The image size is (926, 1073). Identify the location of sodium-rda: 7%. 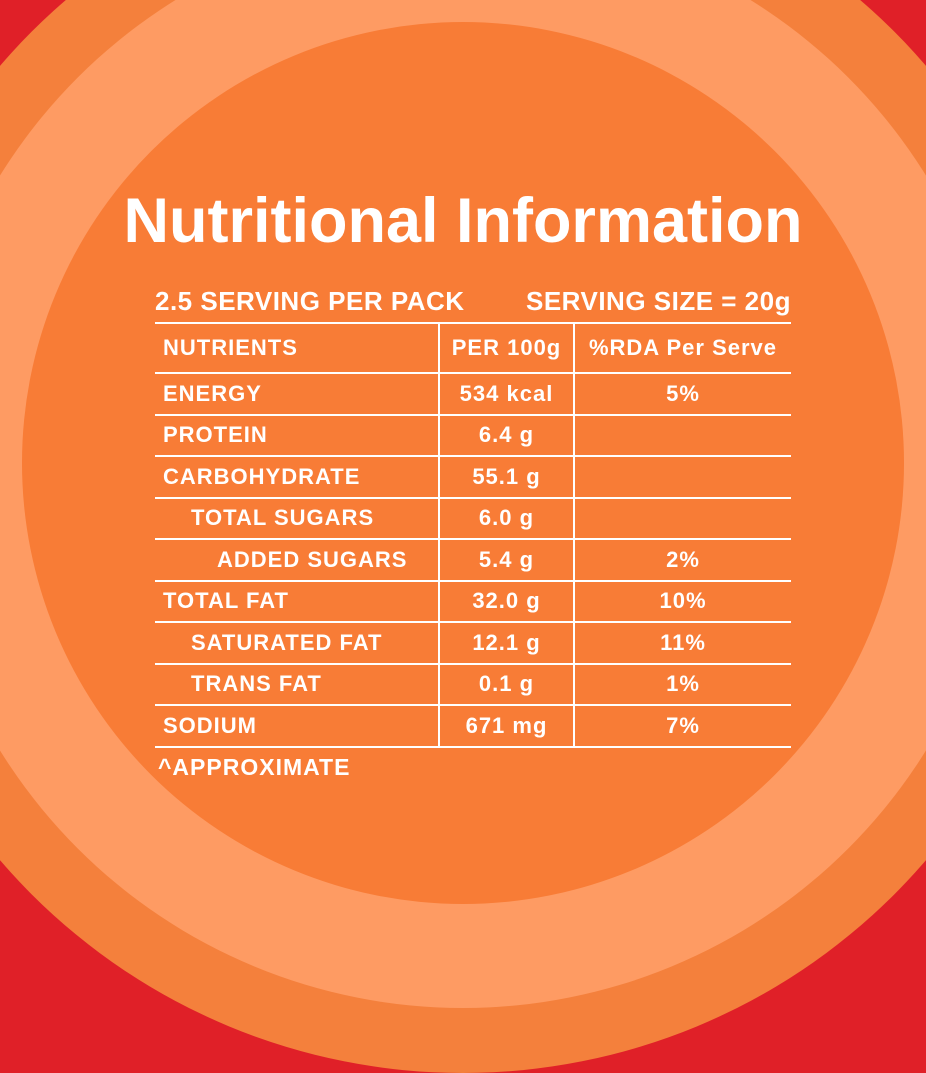
(683, 727).